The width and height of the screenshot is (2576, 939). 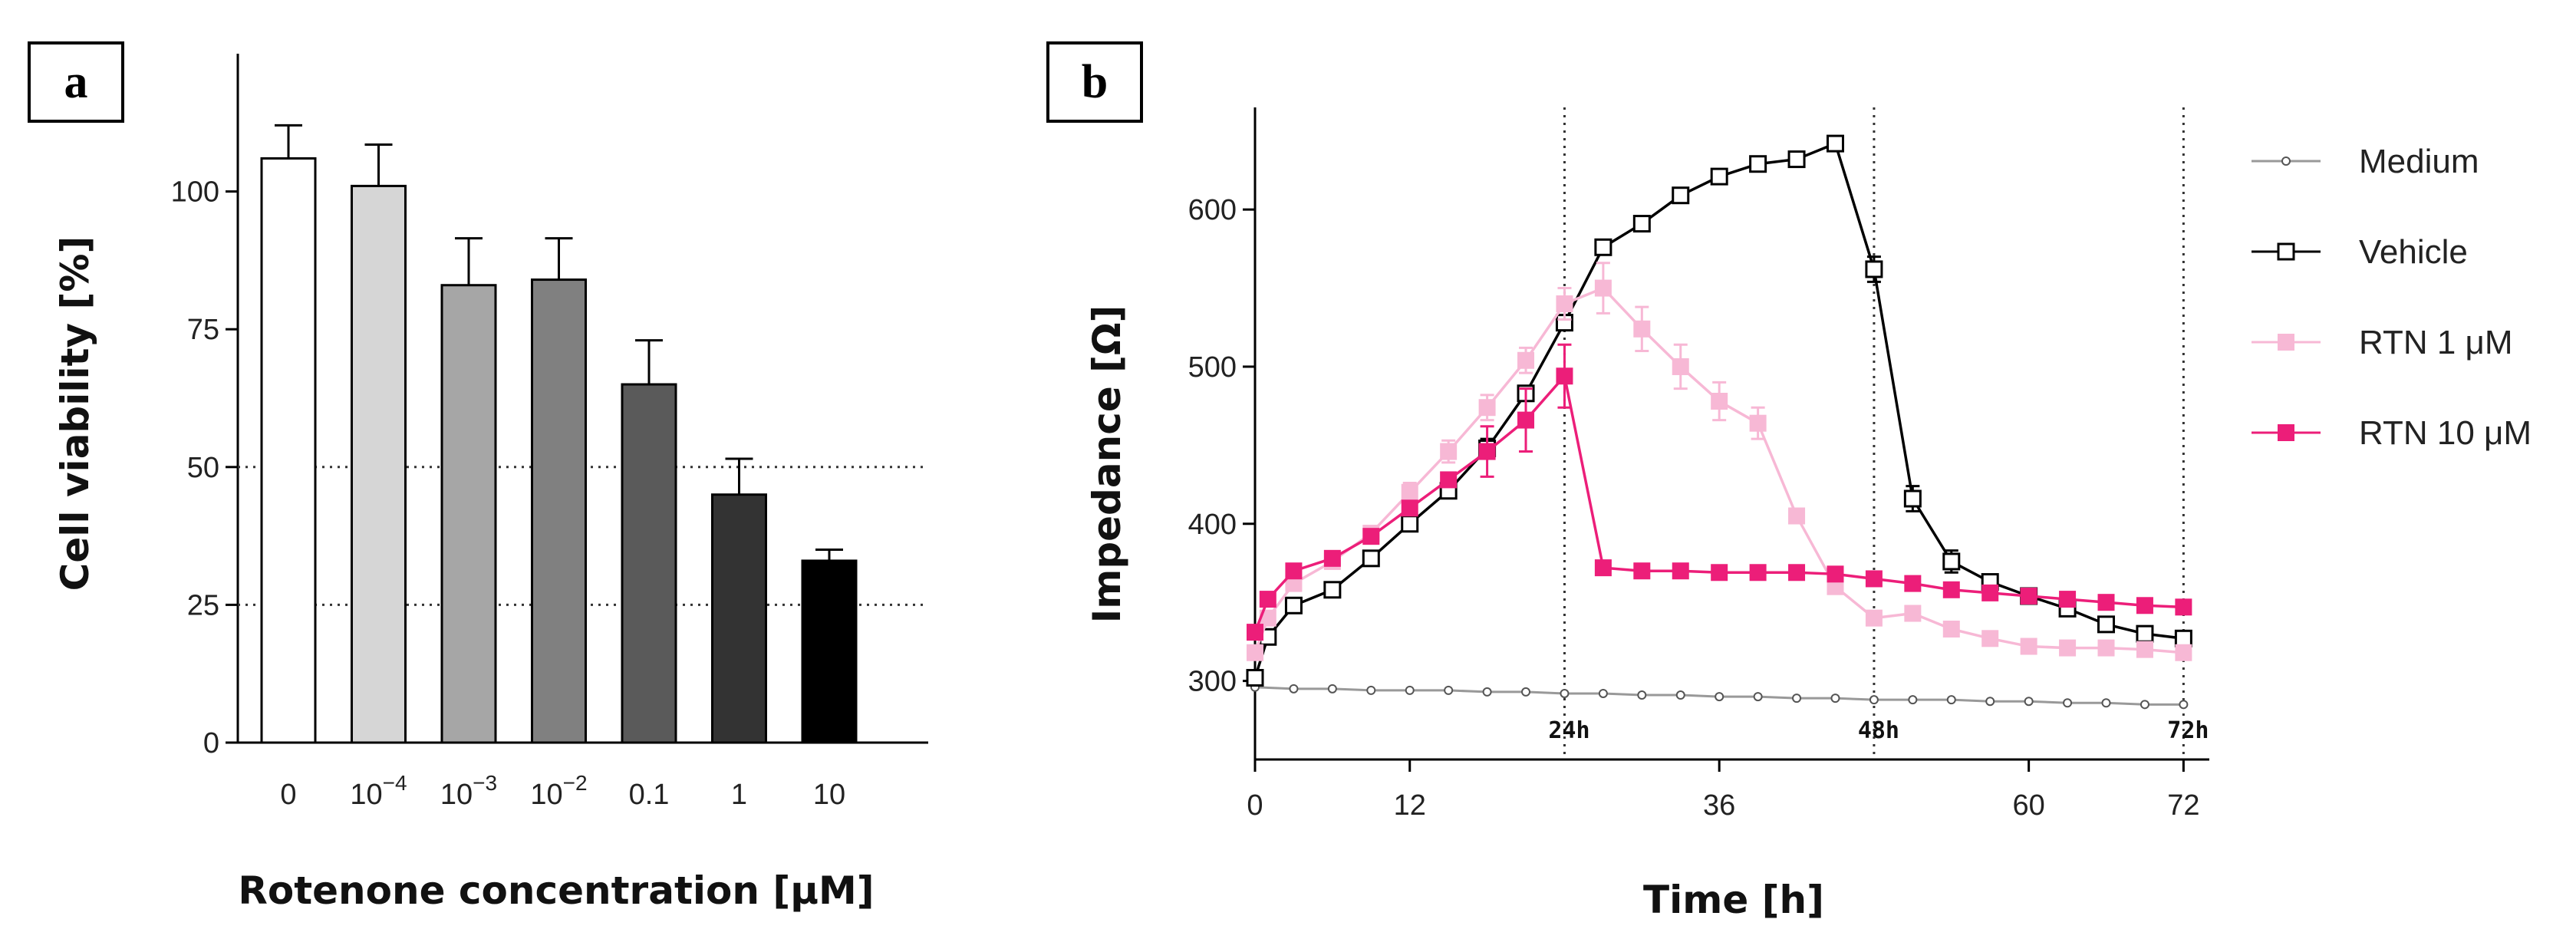 I want to click on panel-a-label: a, so click(x=76, y=82).